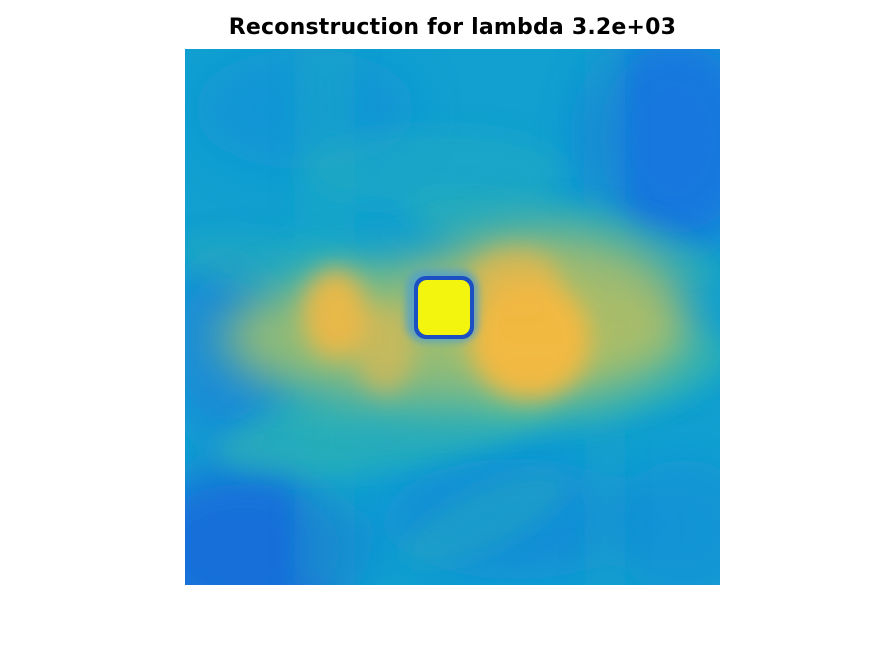 The height and width of the screenshot is (656, 875). What do you see at coordinates (444, 307) in the screenshot?
I see `peak-square` at bounding box center [444, 307].